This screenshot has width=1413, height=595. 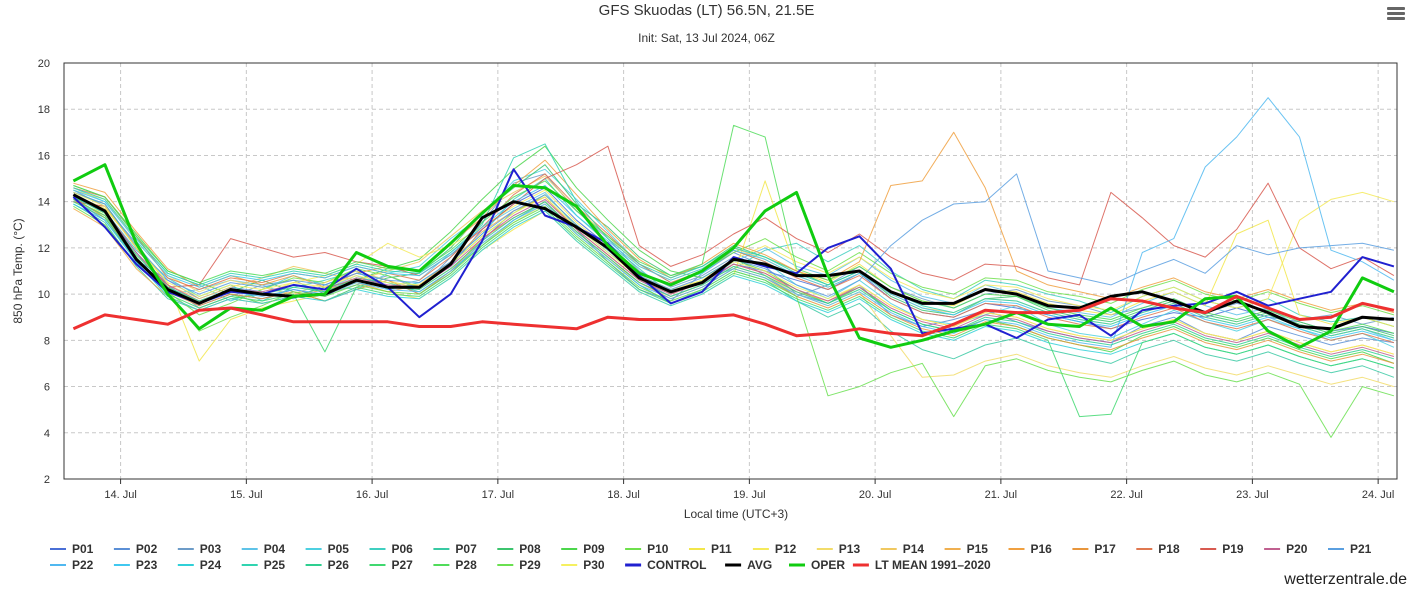 What do you see at coordinates (83, 565) in the screenshot?
I see `legend-label: P22` at bounding box center [83, 565].